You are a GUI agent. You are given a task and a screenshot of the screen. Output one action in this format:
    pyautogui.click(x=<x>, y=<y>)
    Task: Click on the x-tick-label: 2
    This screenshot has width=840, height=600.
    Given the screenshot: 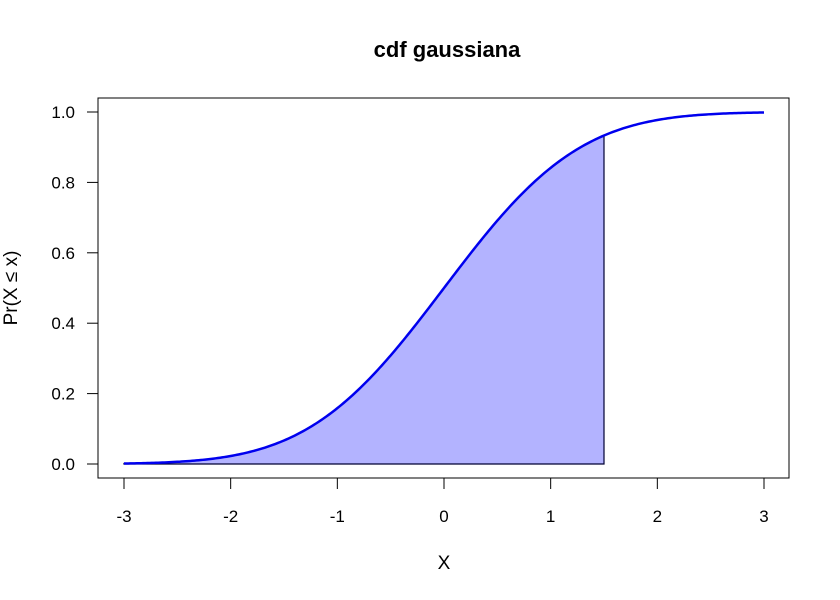 What is the action you would take?
    pyautogui.click(x=657, y=516)
    